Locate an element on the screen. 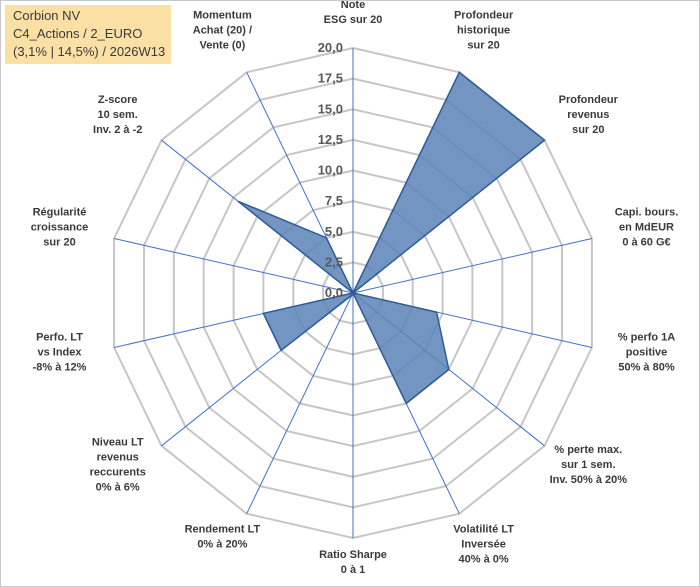 The height and width of the screenshot is (587, 700). category-label-line: -8% à 12% is located at coordinates (60, 368).